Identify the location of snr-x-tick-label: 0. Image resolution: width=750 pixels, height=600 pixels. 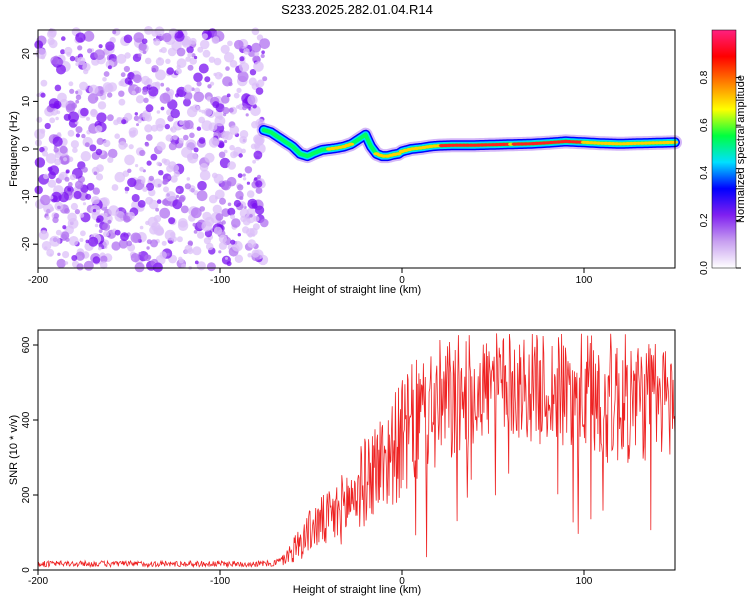
(402, 581).